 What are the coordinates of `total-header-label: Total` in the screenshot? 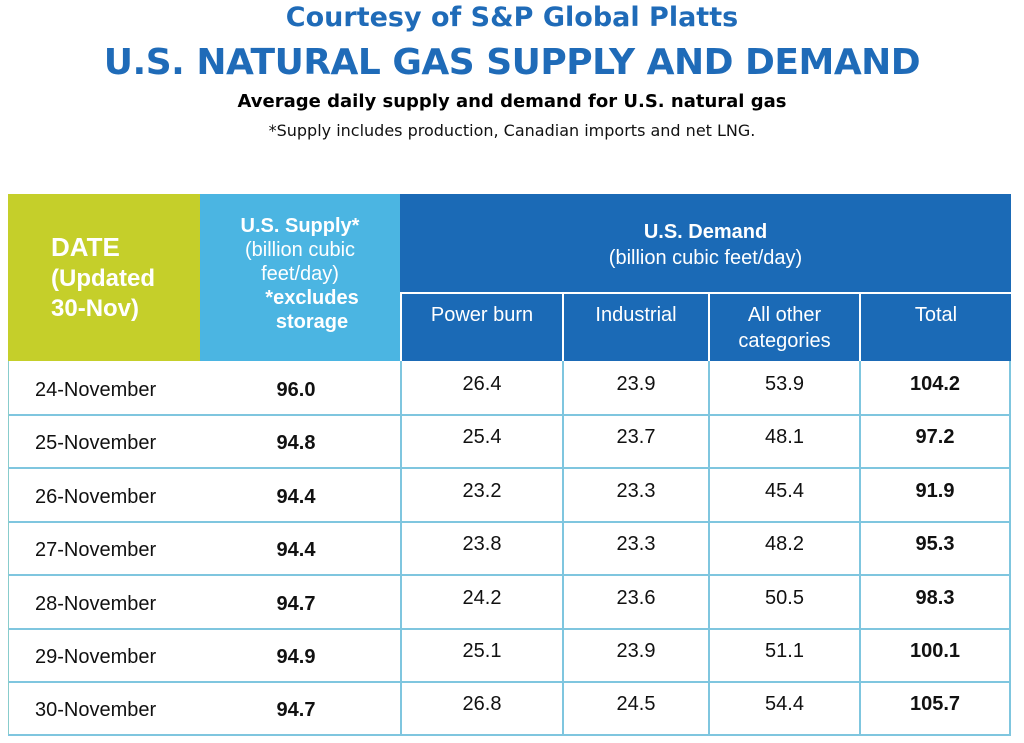 It's located at (936, 315).